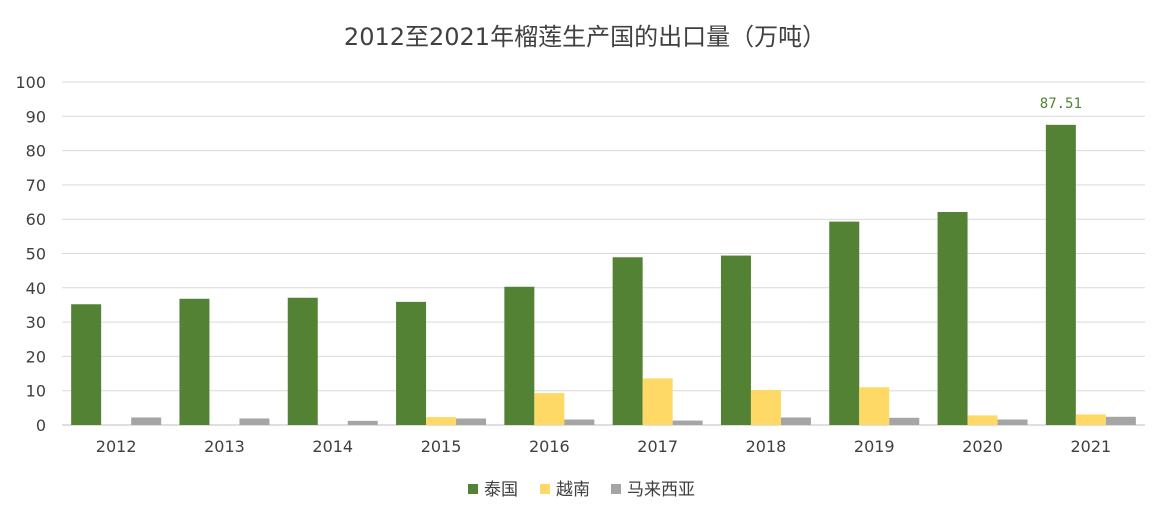 This screenshot has width=1170, height=520. Describe the element at coordinates (30, 82) in the screenshot. I see `y-tick-label: 100` at that location.